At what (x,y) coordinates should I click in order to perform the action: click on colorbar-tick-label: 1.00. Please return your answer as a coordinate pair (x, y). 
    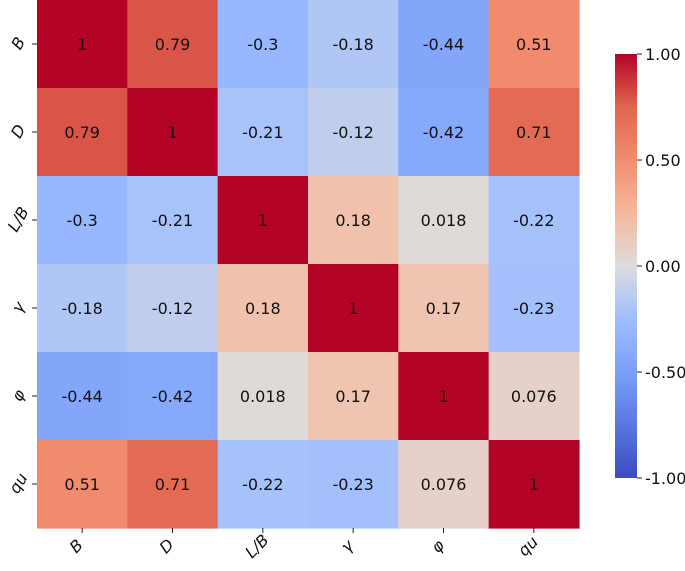
    Looking at the image, I should click on (663, 54).